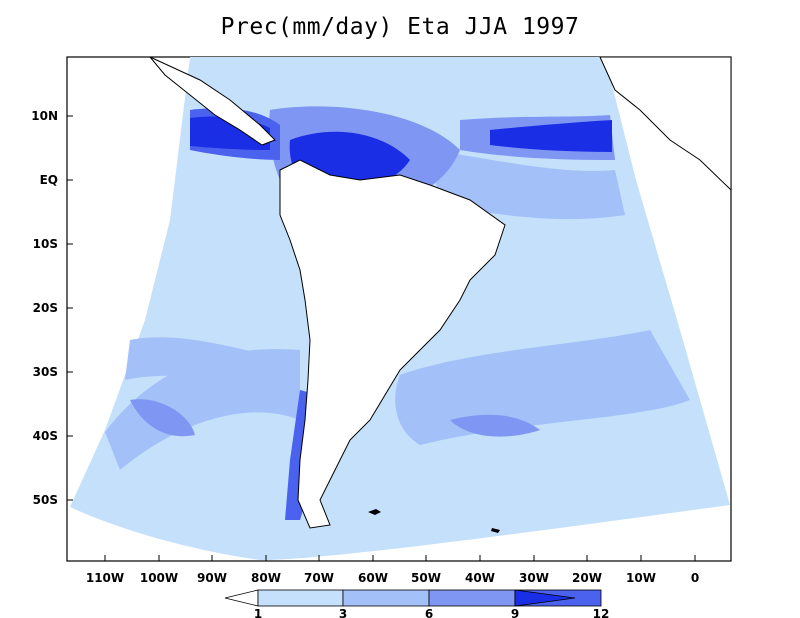  What do you see at coordinates (429, 612) in the screenshot?
I see `colorbar-label-6: 6` at bounding box center [429, 612].